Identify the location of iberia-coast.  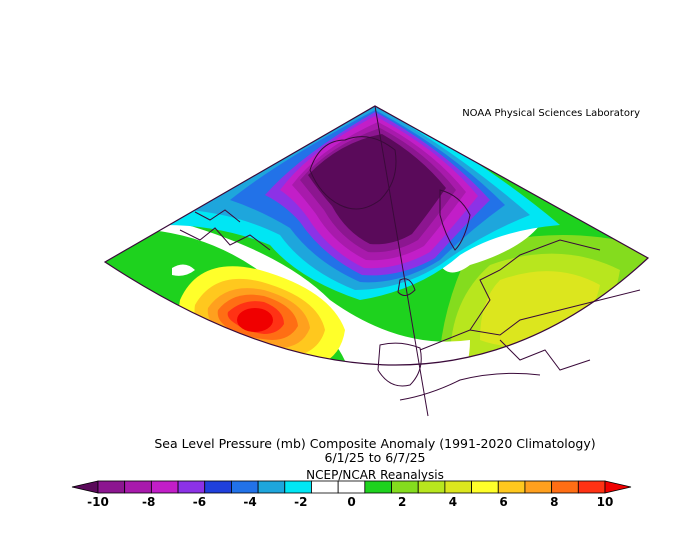
(399, 364).